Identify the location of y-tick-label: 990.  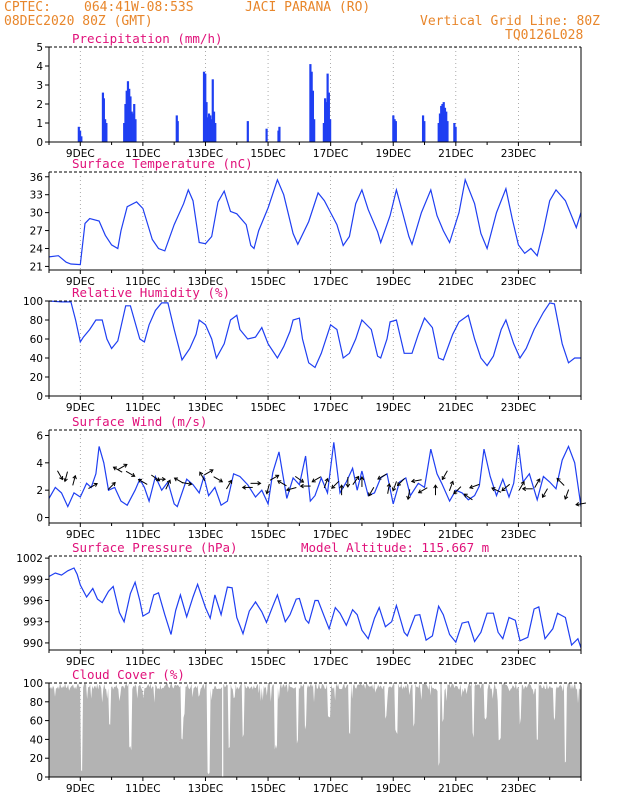
(33, 644).